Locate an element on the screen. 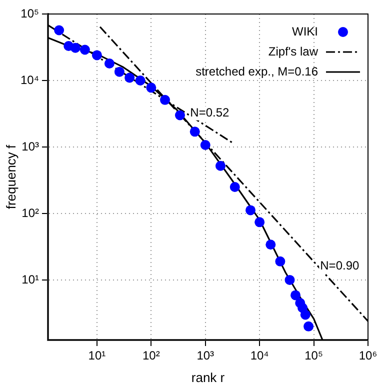 The image size is (390, 390). legend-label: Zipf's law is located at coordinates (293, 51).